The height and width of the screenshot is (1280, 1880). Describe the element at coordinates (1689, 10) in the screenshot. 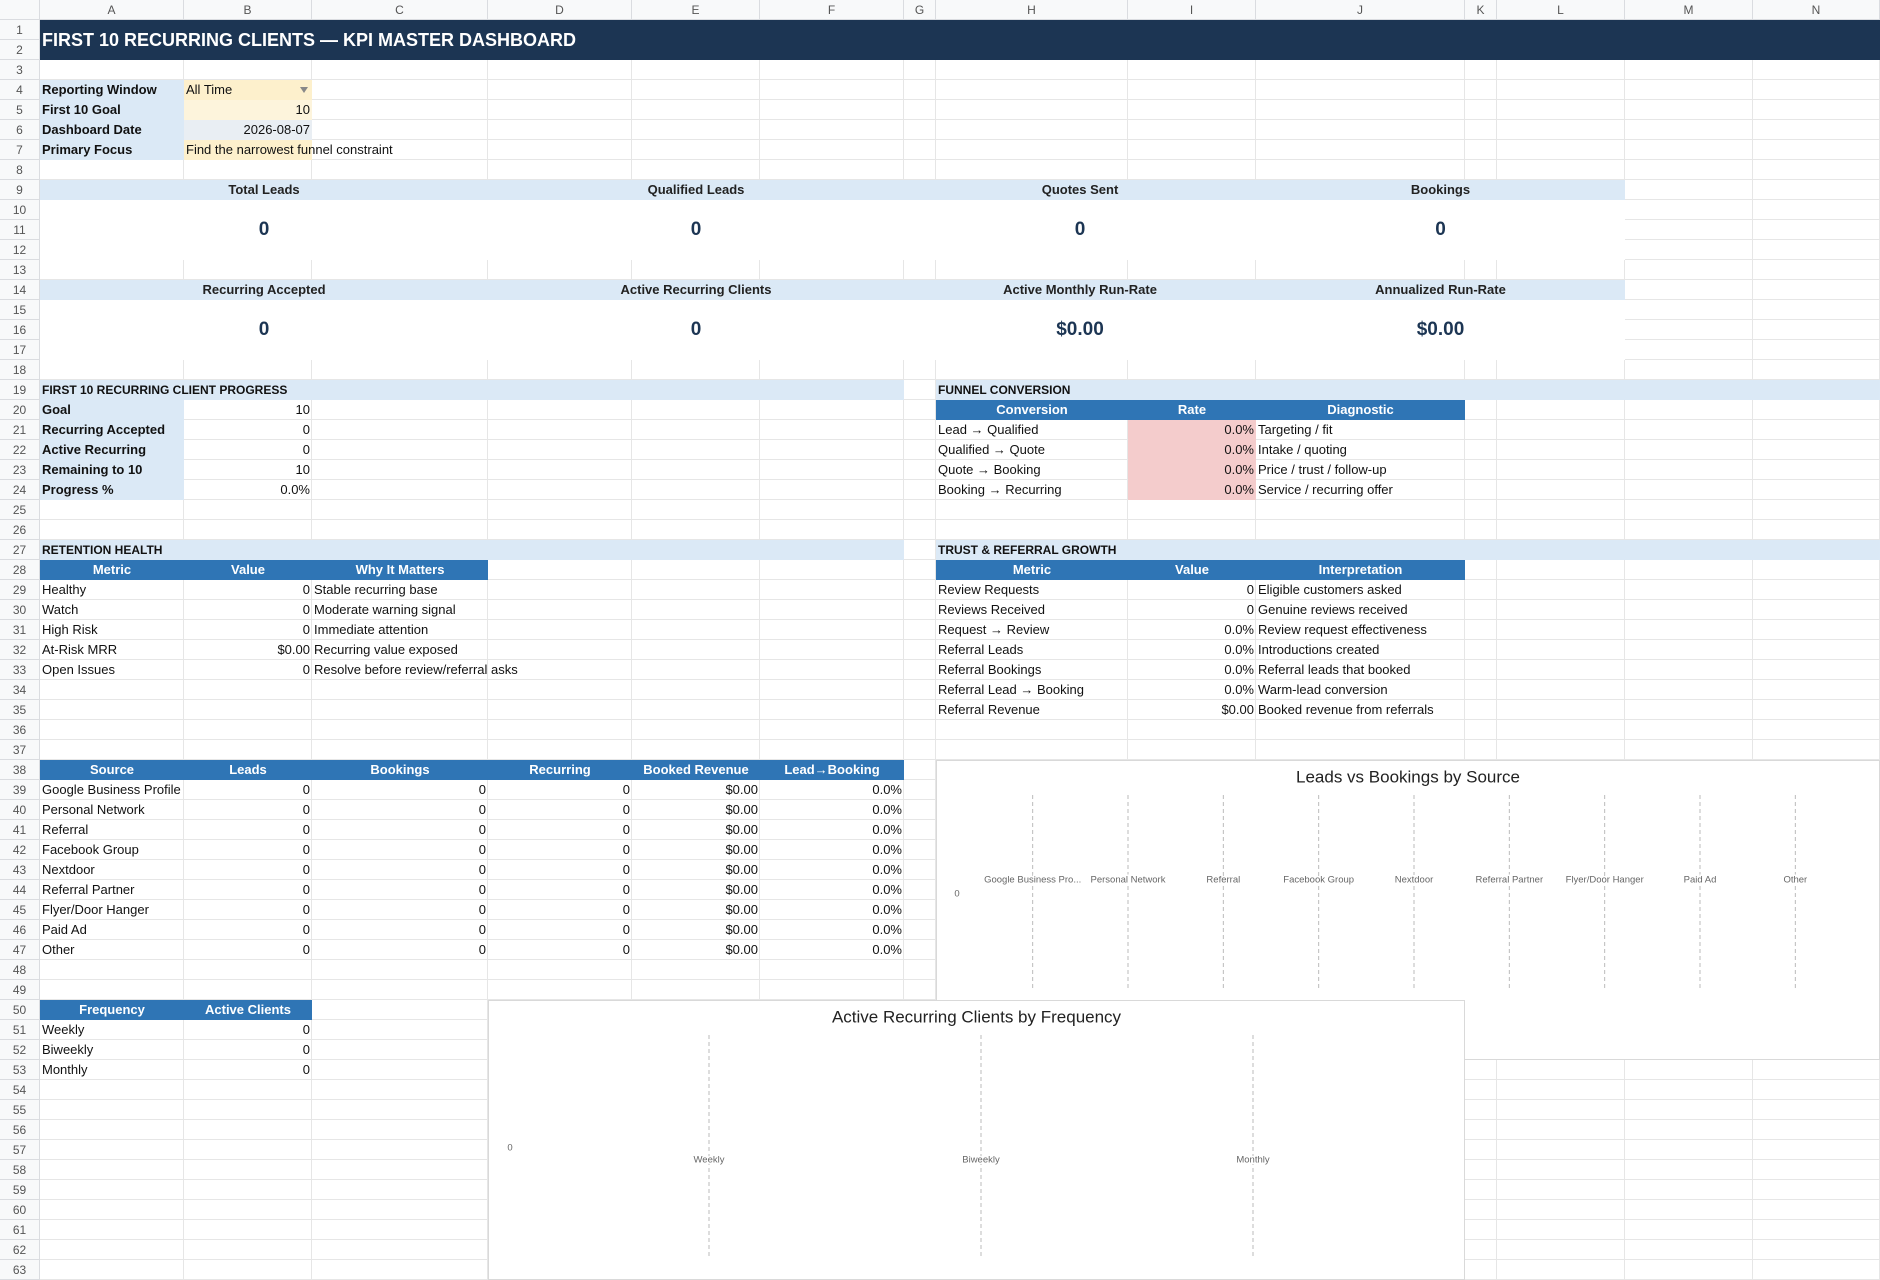

I see `column-header: M` at that location.